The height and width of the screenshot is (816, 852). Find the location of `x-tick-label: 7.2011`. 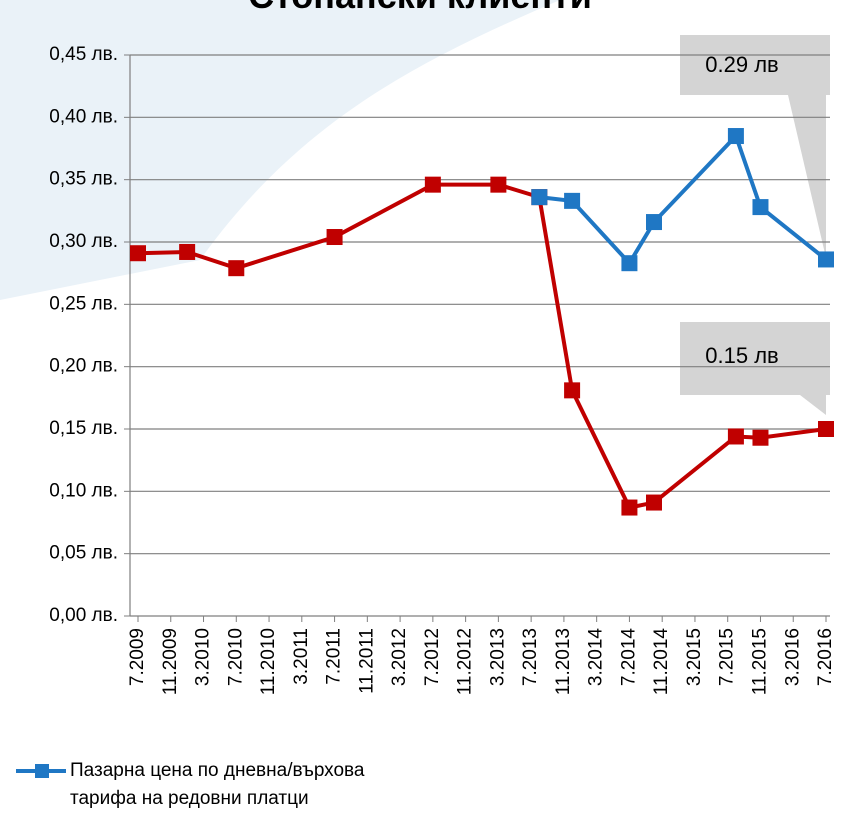

x-tick-label: 7.2011 is located at coordinates (334, 656).